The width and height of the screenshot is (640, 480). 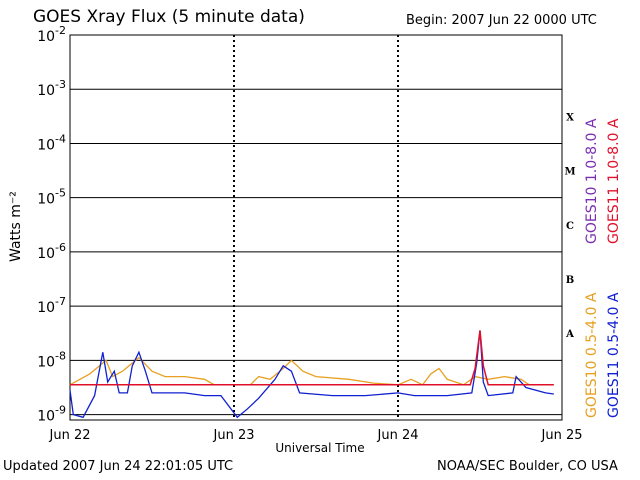 I want to click on flare-class-label: X, so click(x=570, y=117).